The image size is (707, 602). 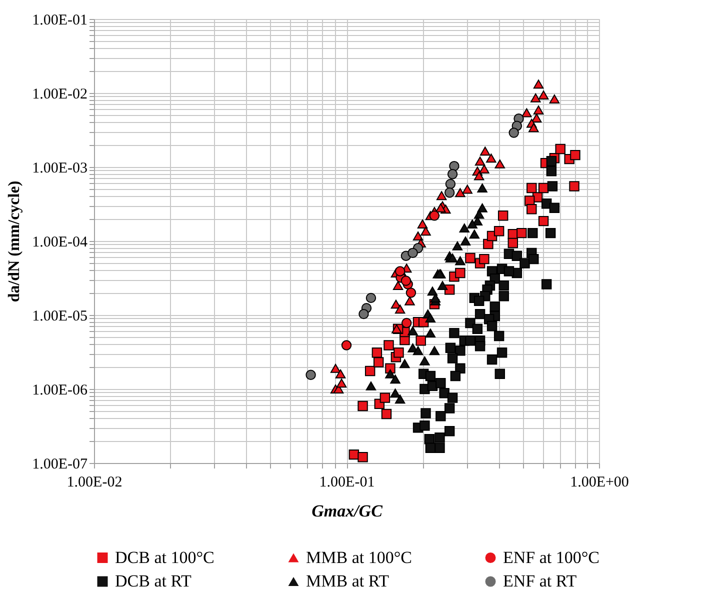 What do you see at coordinates (60, 390) in the screenshot?
I see `y-tick-label: 1.00E-06` at bounding box center [60, 390].